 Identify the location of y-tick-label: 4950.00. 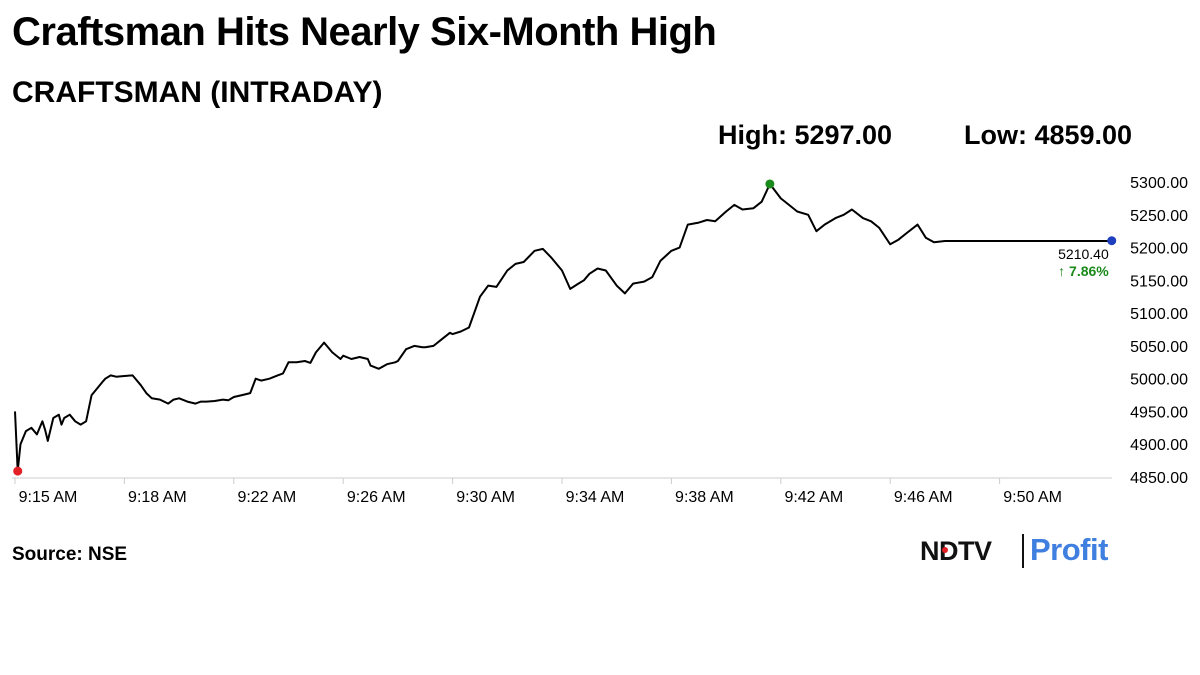
(1159, 412).